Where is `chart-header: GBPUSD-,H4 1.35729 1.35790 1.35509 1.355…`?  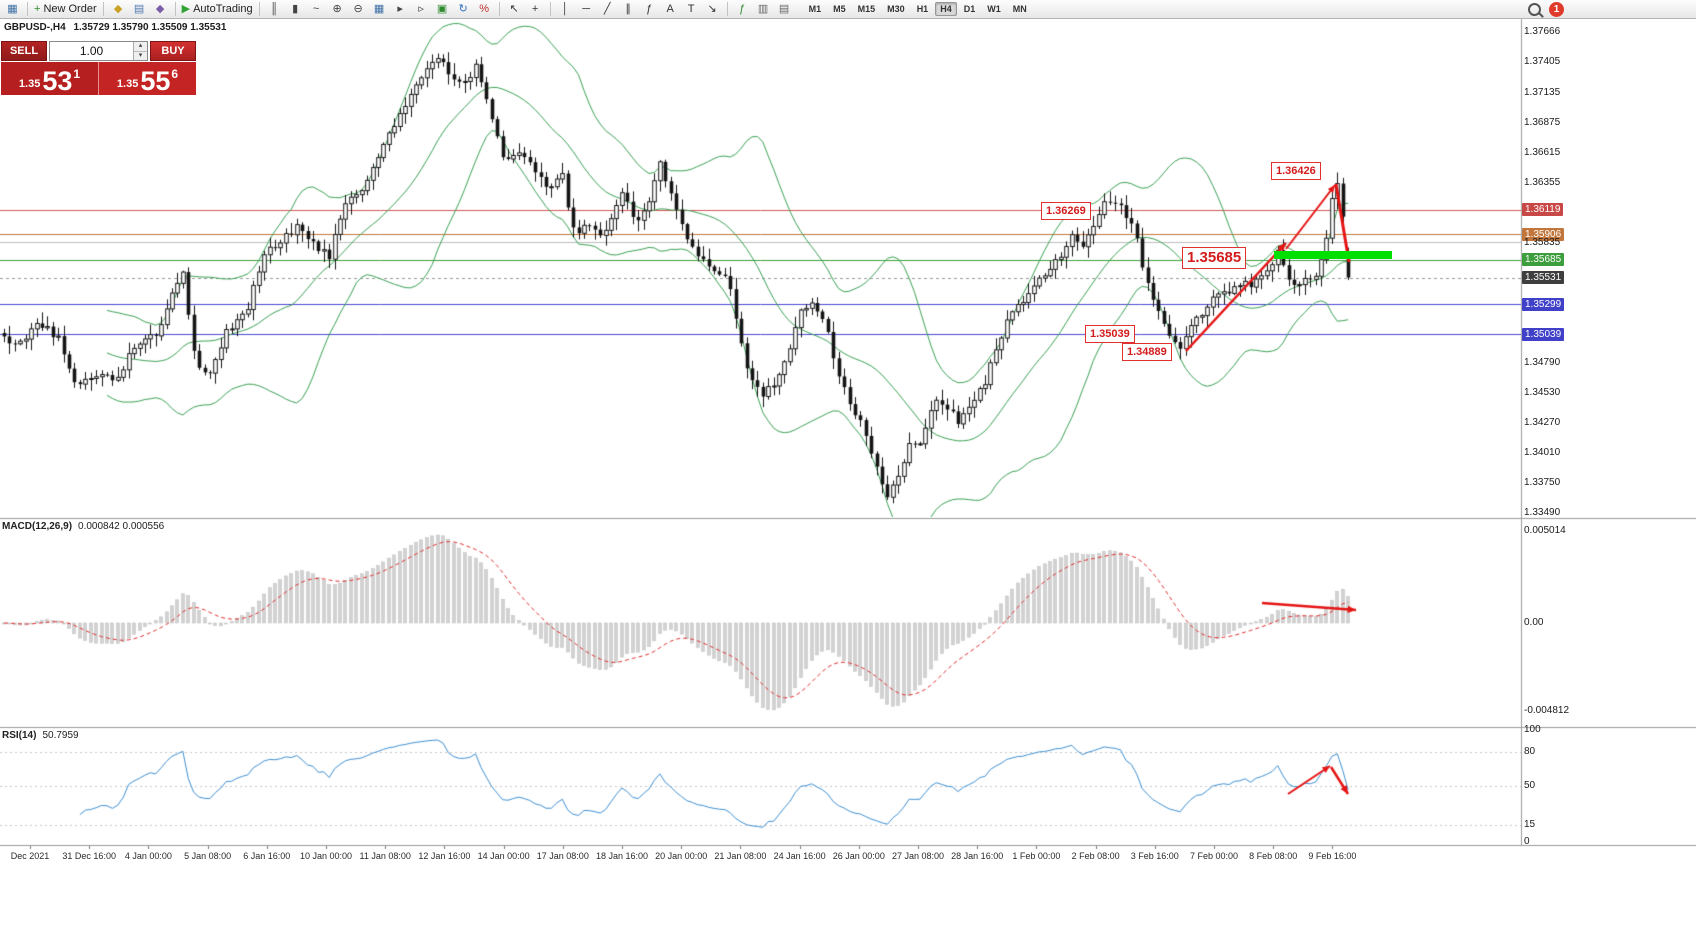
chart-header: GBPUSD-,H4 1.35729 1.35790 1.35509 1.355… is located at coordinates (117, 27).